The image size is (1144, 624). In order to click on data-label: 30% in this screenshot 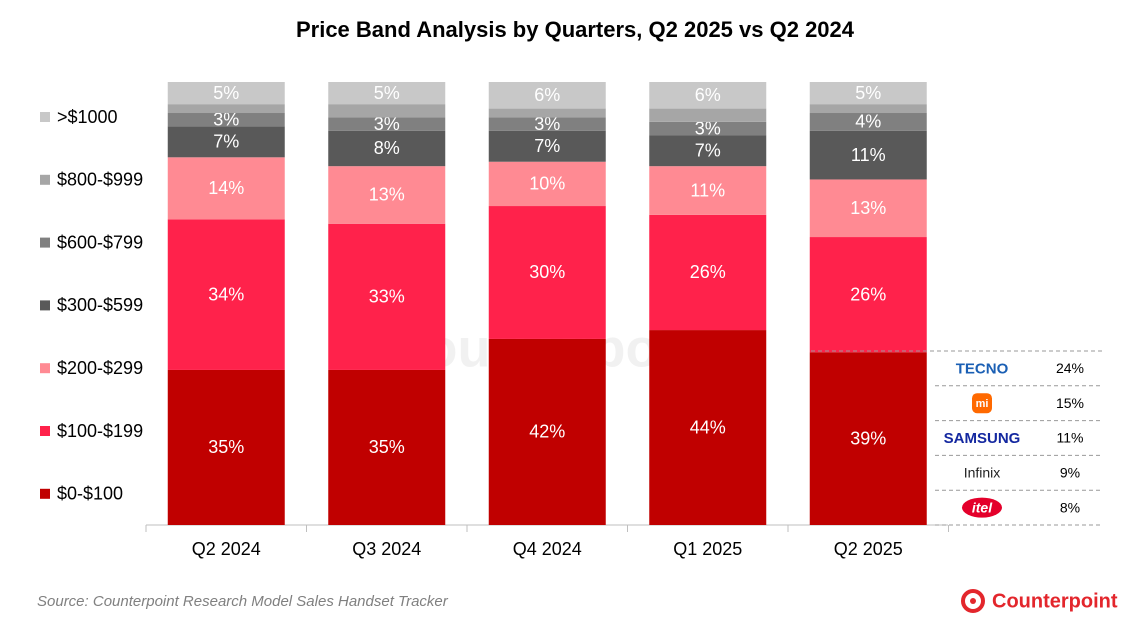, I will do `click(547, 272)`.